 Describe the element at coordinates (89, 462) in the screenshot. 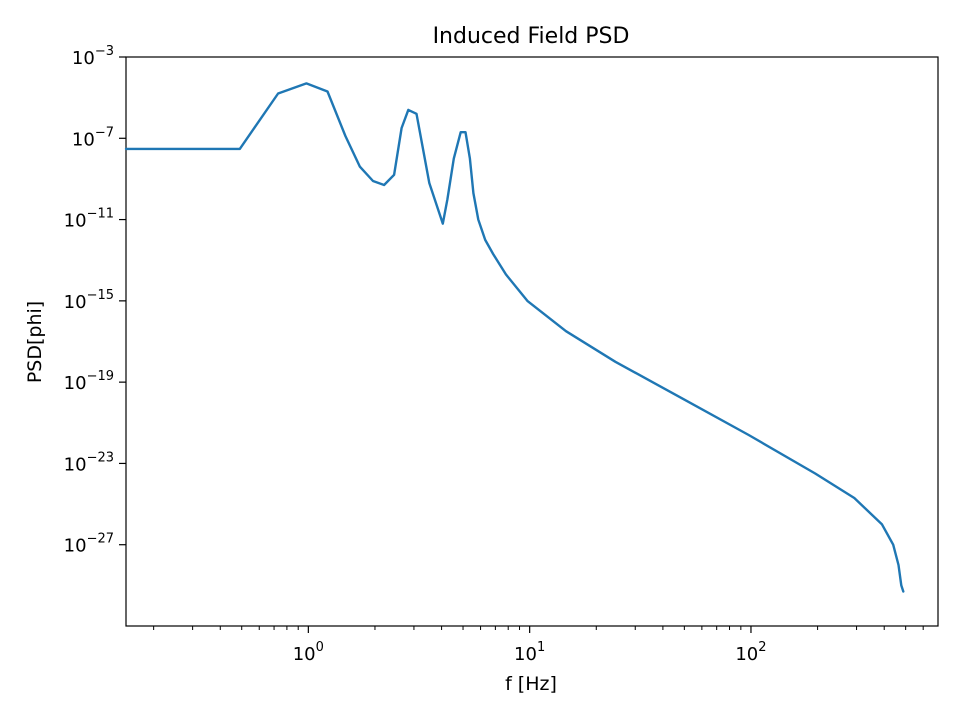

I see `y-tick-label: 10⁻²³` at that location.